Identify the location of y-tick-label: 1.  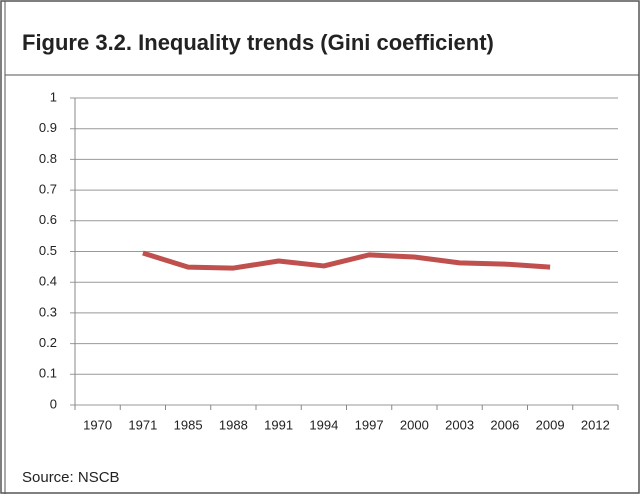
(53, 96).